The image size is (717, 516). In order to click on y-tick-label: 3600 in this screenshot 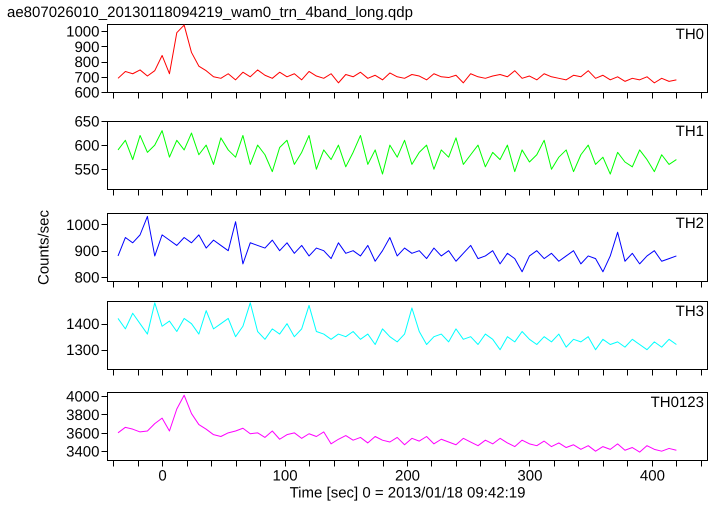, I will do `click(83, 433)`.